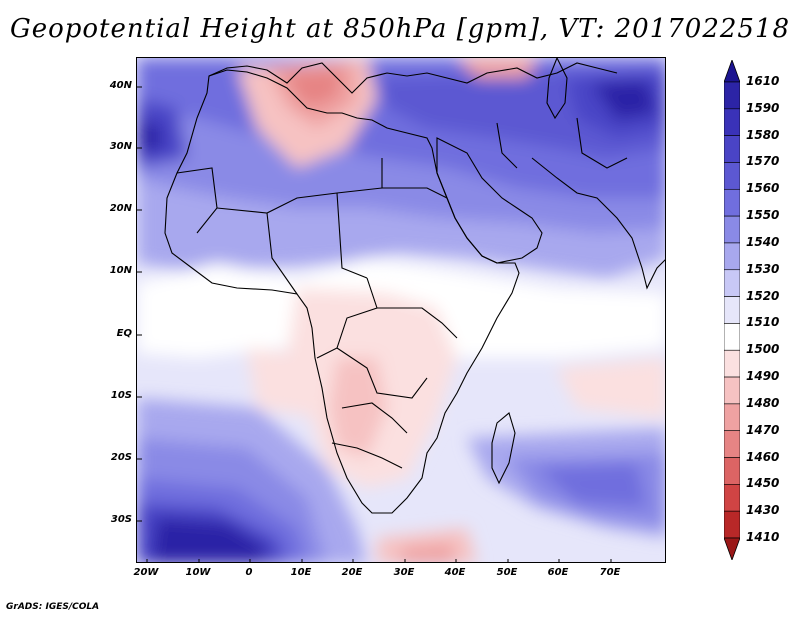 The width and height of the screenshot is (800, 618). What do you see at coordinates (249, 572) in the screenshot?
I see `lon-label-0: 0` at bounding box center [249, 572].